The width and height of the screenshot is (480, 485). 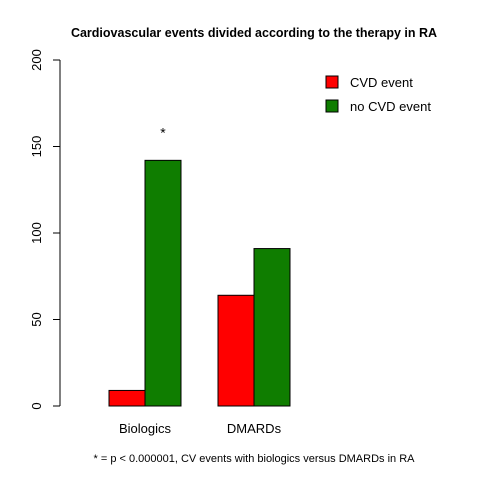 What do you see at coordinates (378, 94) in the screenshot?
I see `legend: CVD event no CVD event` at bounding box center [378, 94].